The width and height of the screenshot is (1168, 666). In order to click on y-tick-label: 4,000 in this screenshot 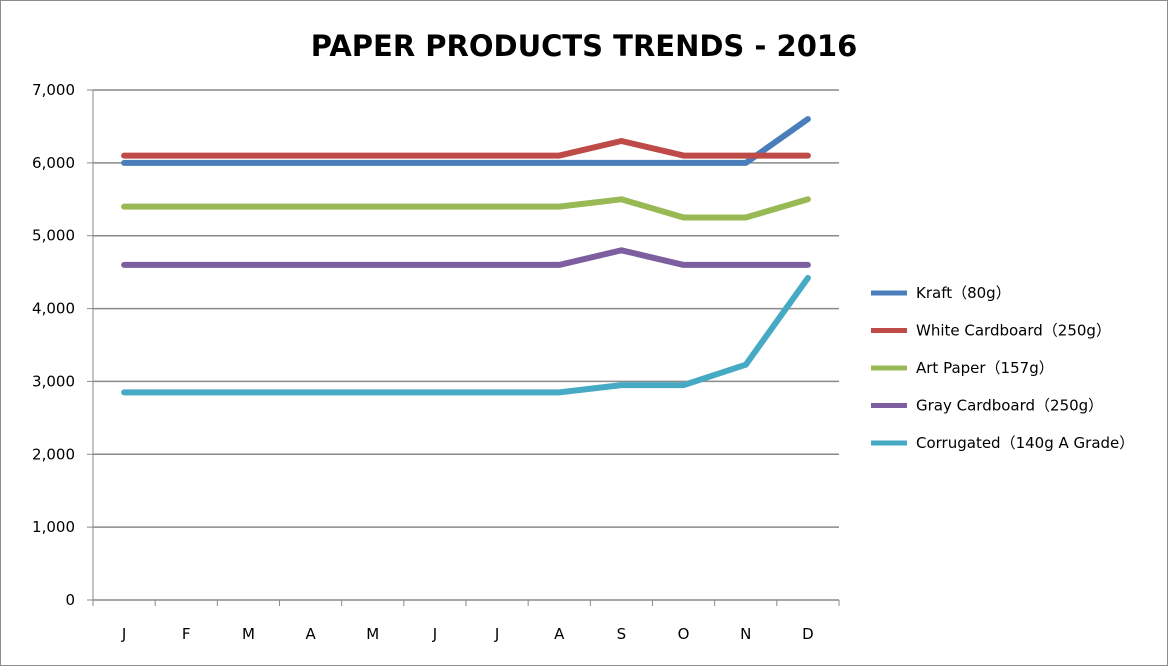, I will do `click(53, 309)`.